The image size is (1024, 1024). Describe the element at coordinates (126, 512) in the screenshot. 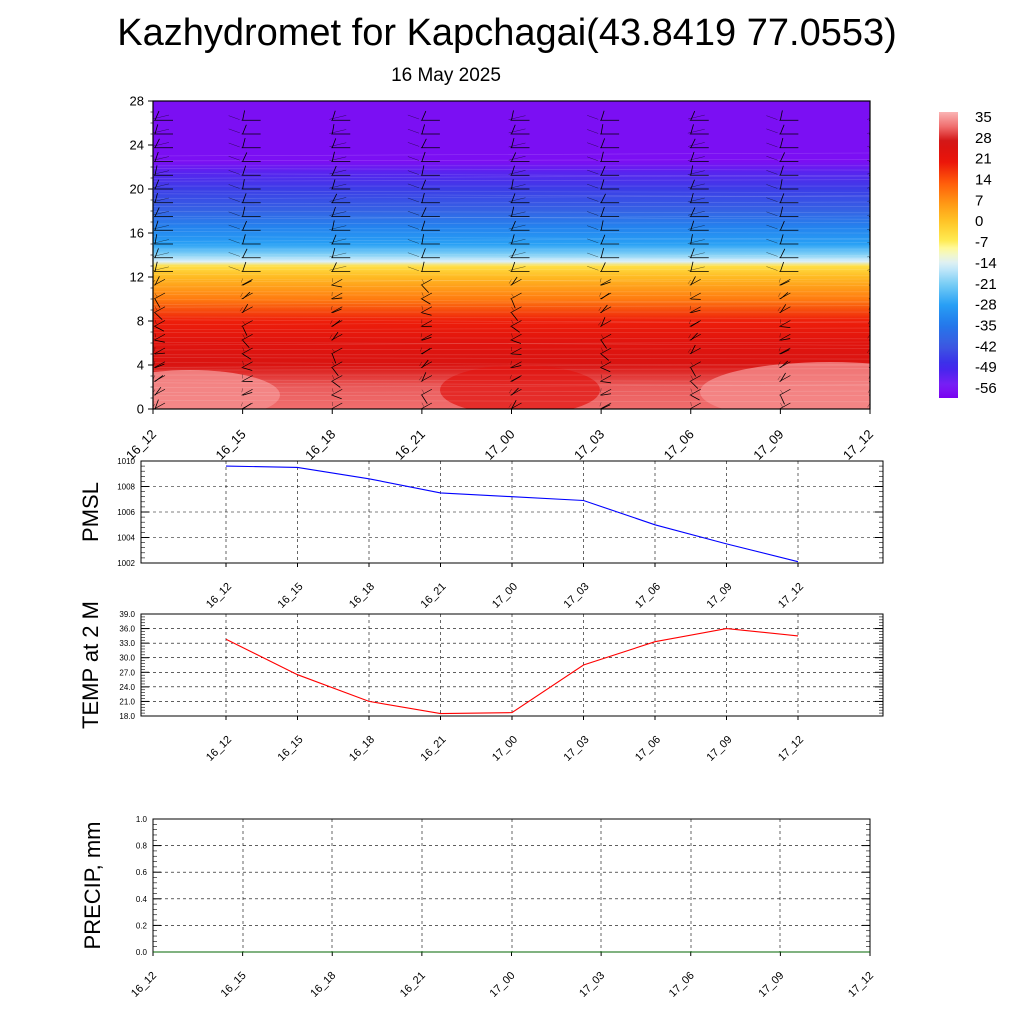

I see `pmsl-y-tick-label: 1006` at that location.